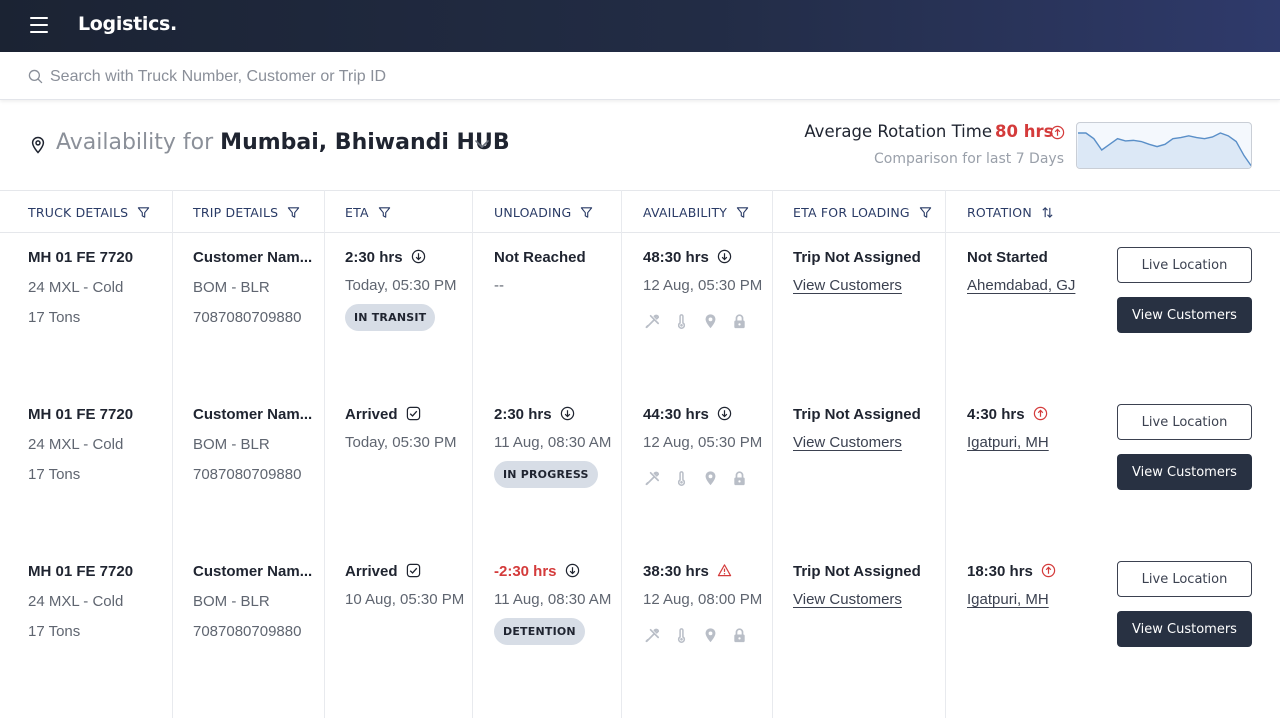 This screenshot has width=1280, height=718. Describe the element at coordinates (696, 212) in the screenshot. I see `column-availability: AVAILABILITY` at that location.